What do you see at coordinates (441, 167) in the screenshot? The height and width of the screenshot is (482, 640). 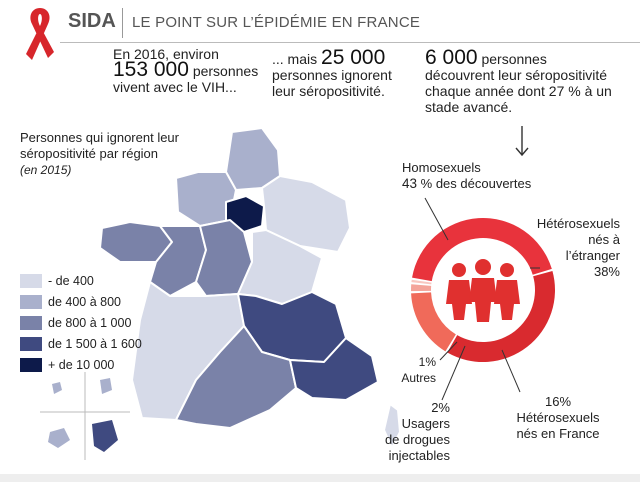 I see `label-homo-name: Homosexuels` at bounding box center [441, 167].